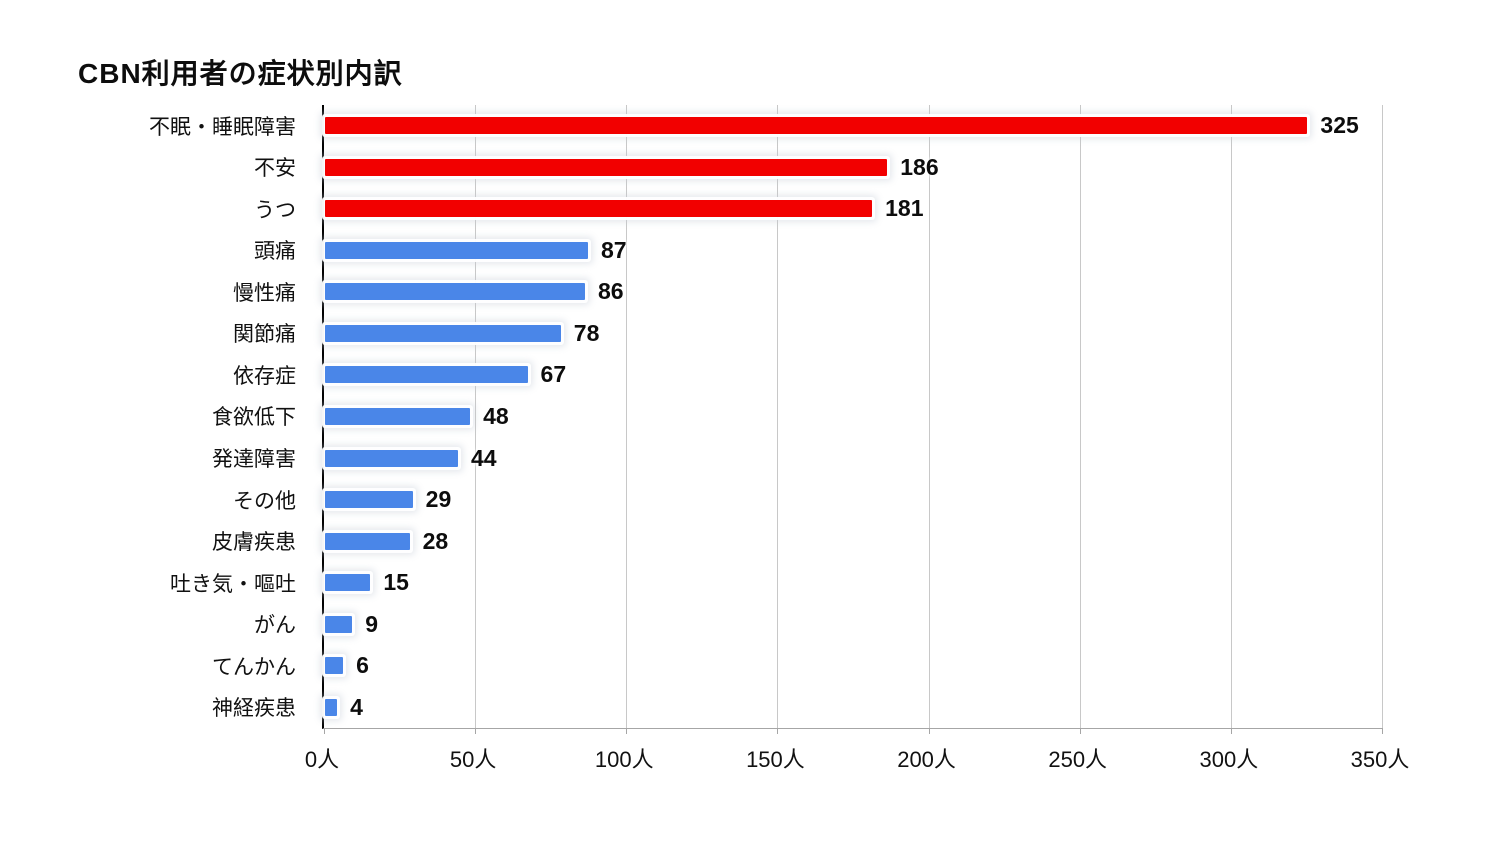 The image size is (1500, 844). What do you see at coordinates (264, 376) in the screenshot?
I see `category-label: 依存症` at bounding box center [264, 376].